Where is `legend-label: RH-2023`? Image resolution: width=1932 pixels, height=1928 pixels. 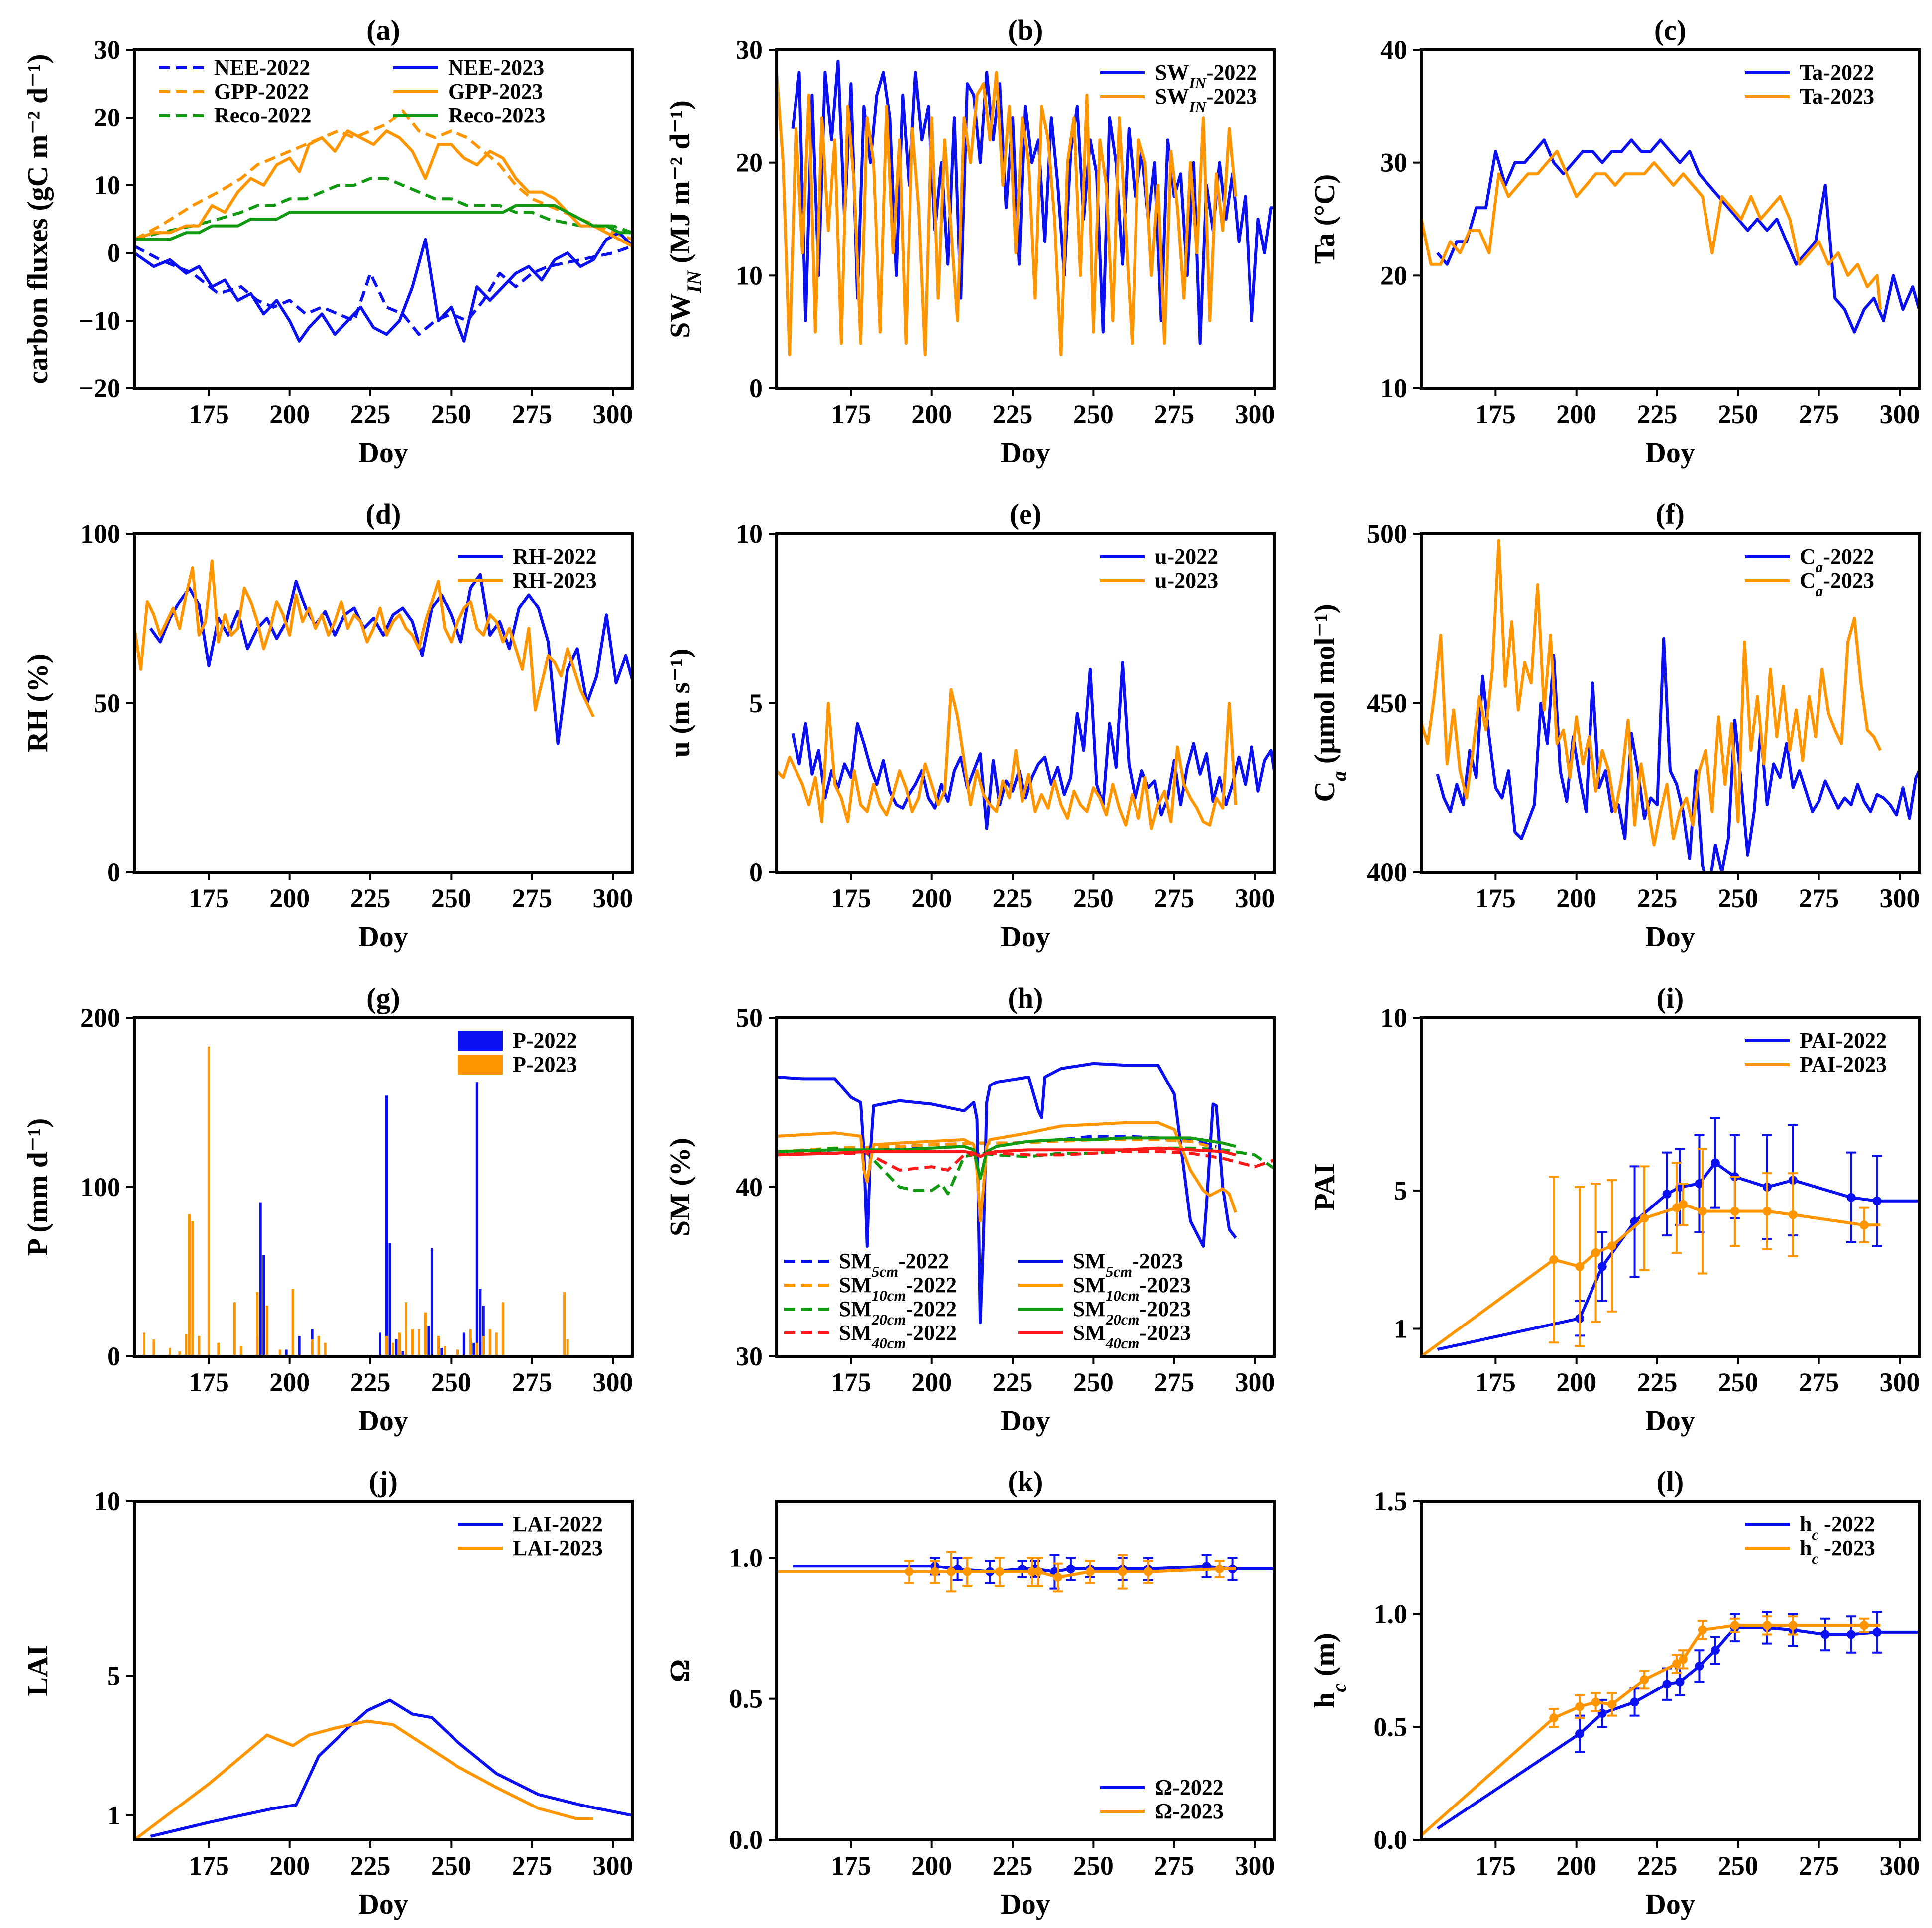
legend-label: RH-2023 is located at coordinates (555, 580).